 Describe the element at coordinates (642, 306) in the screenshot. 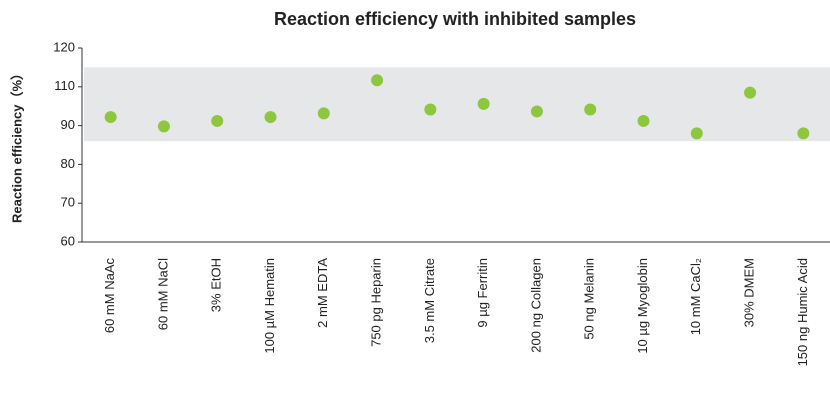

I see `x-tick-label: 10 µg Myoglobin` at that location.